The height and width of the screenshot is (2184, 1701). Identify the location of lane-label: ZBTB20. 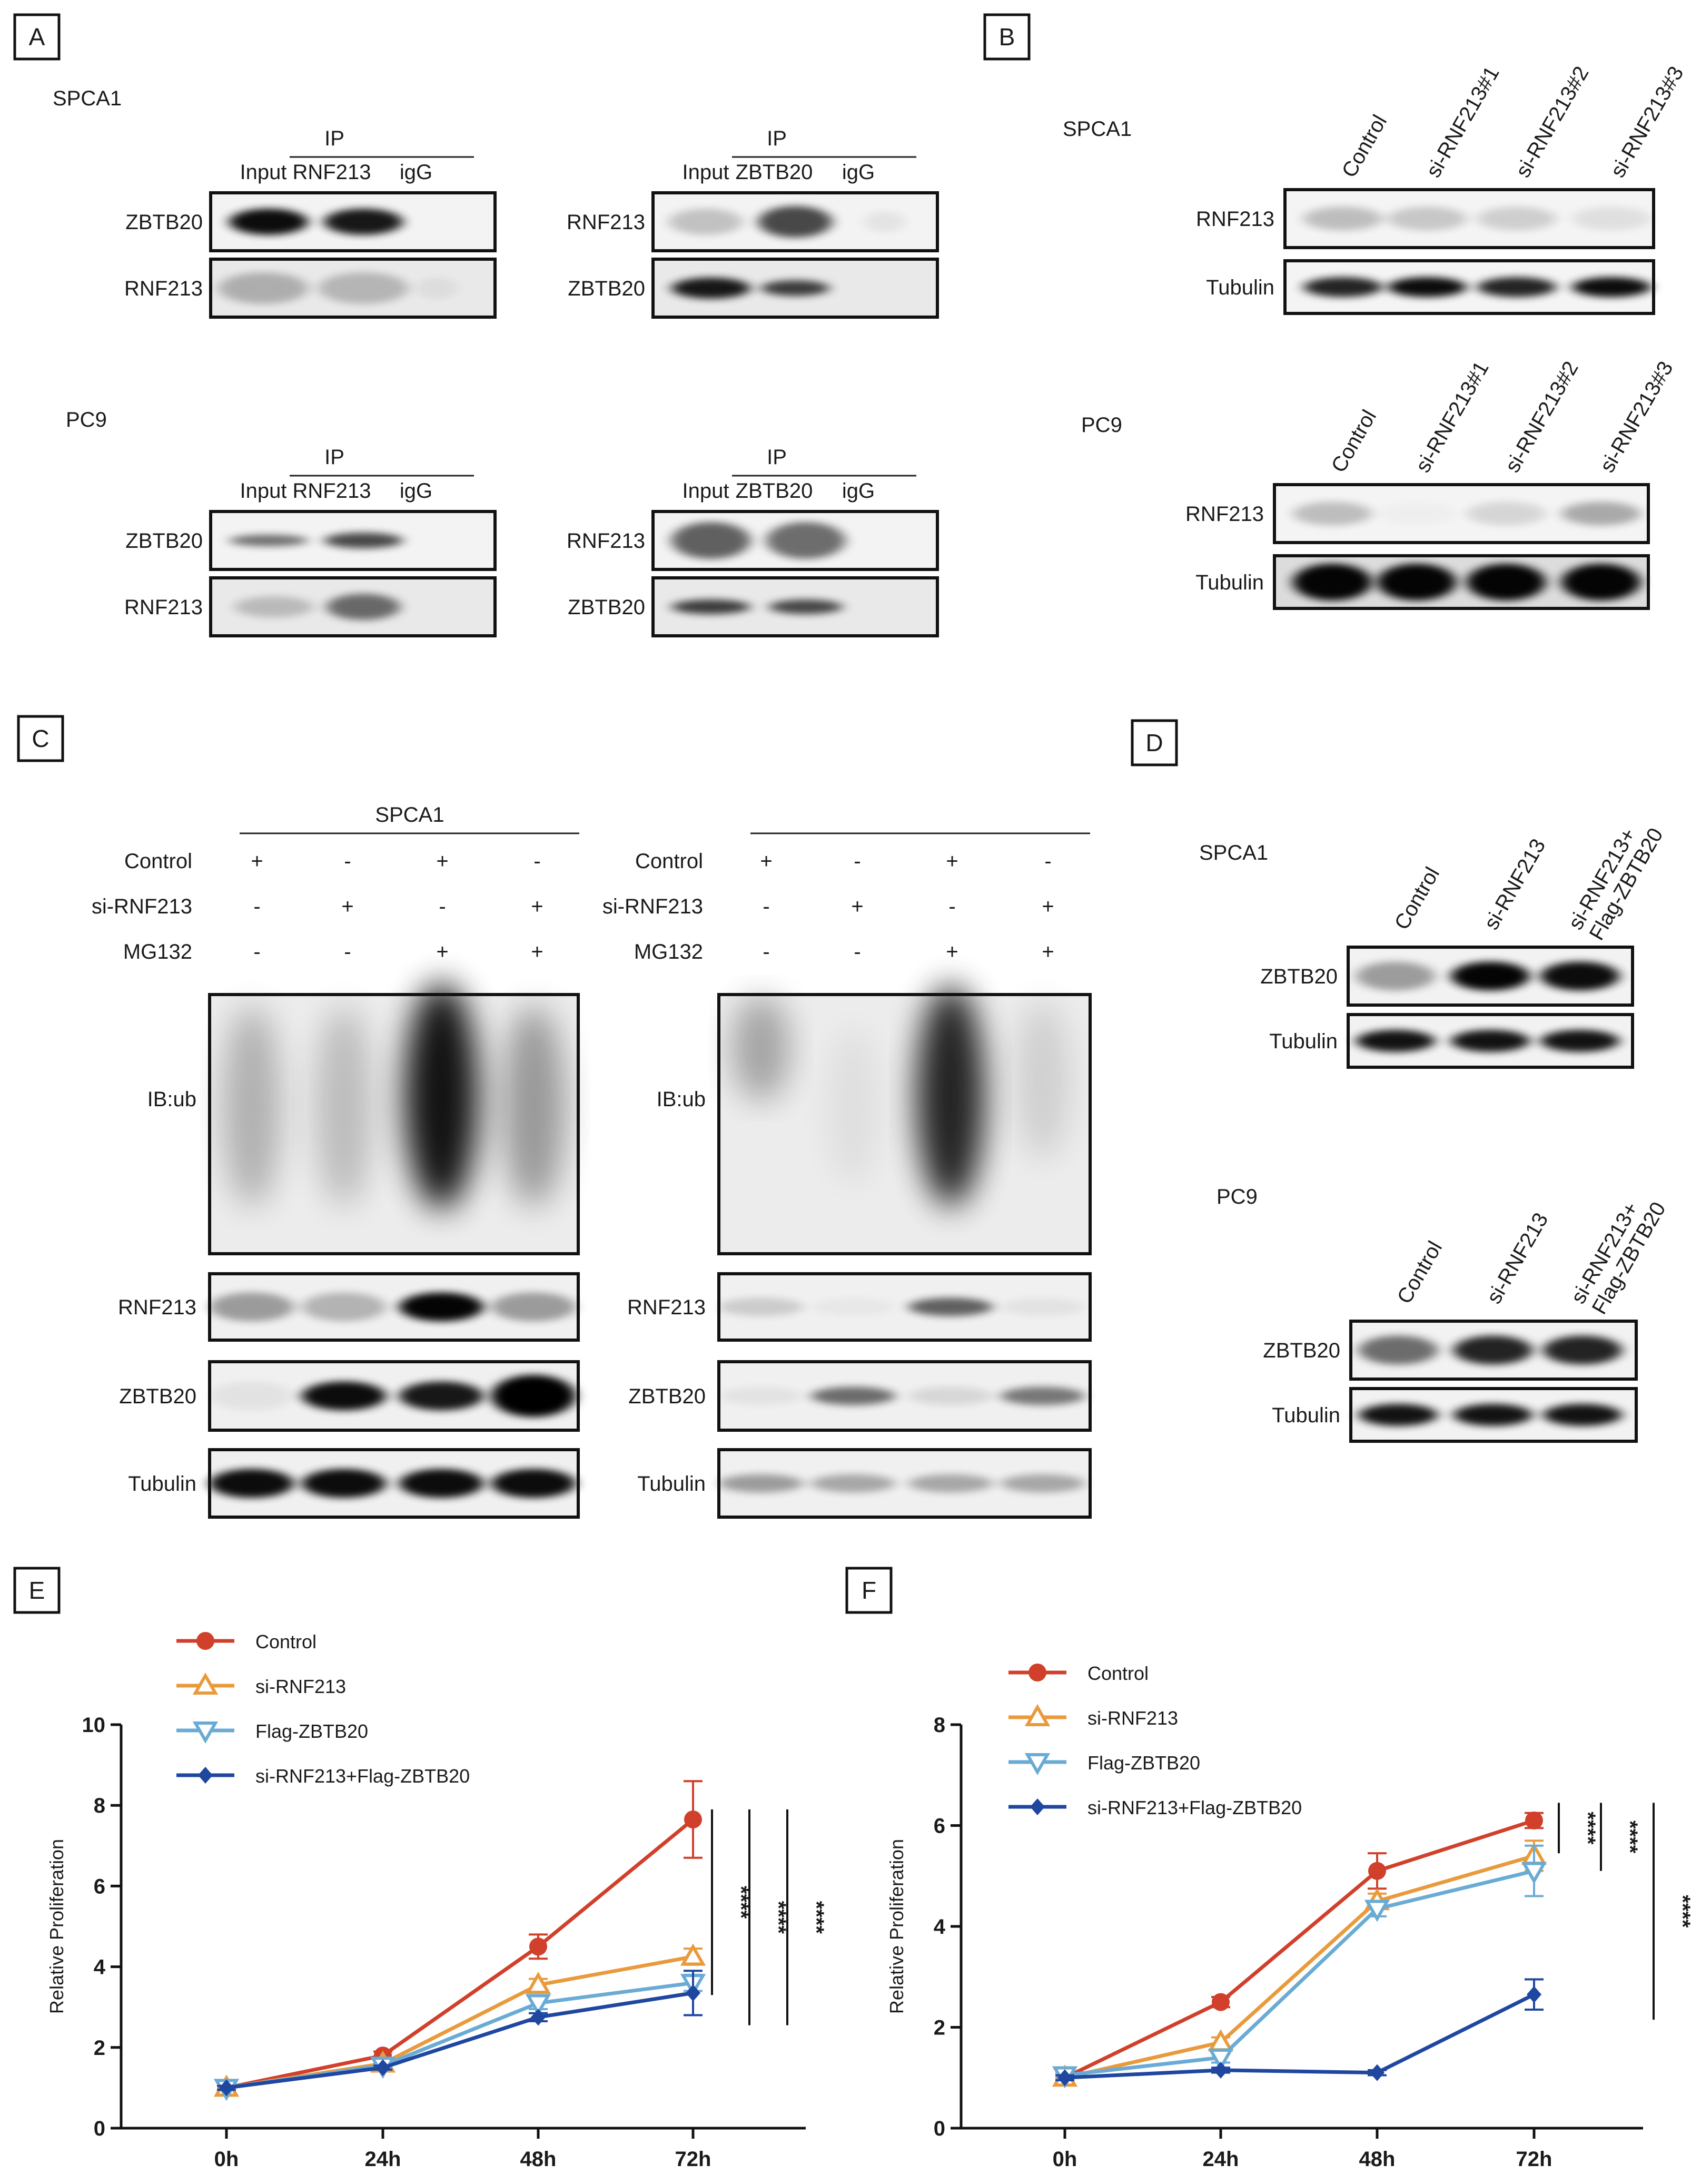
(774, 172).